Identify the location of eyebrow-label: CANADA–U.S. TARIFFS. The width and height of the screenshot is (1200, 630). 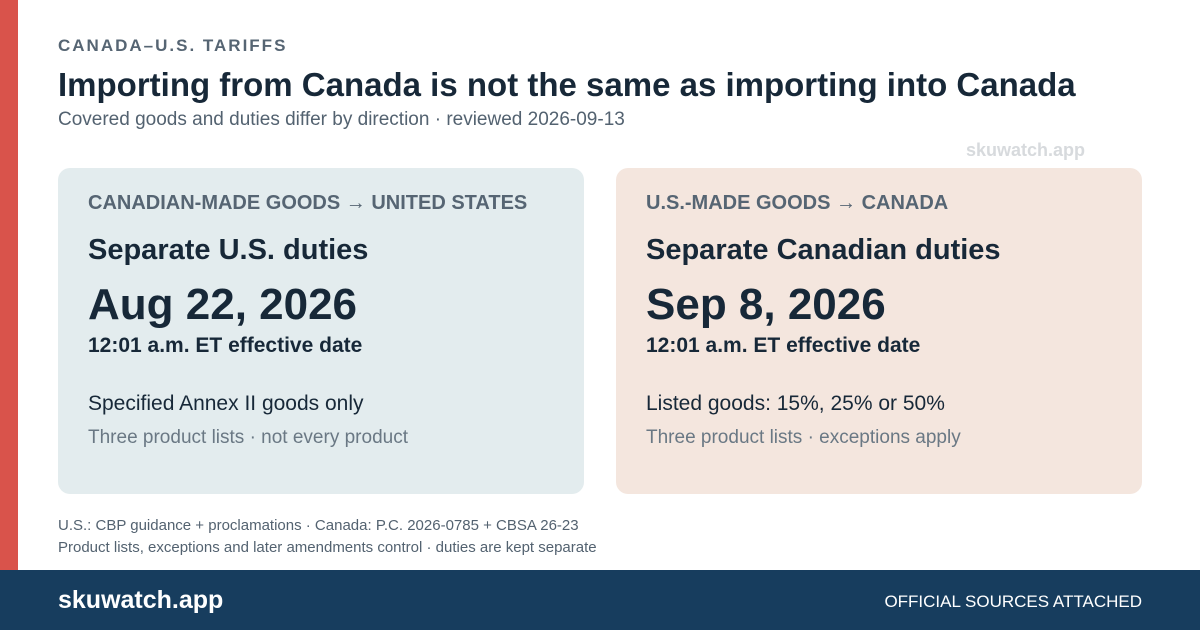
(173, 45).